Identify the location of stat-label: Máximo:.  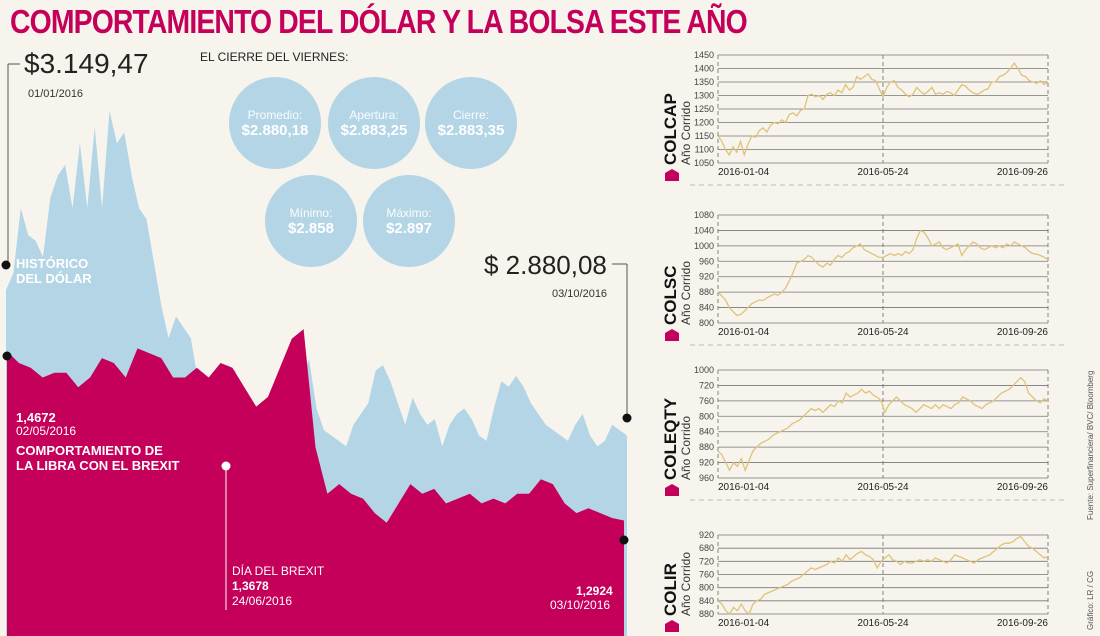
(409, 212).